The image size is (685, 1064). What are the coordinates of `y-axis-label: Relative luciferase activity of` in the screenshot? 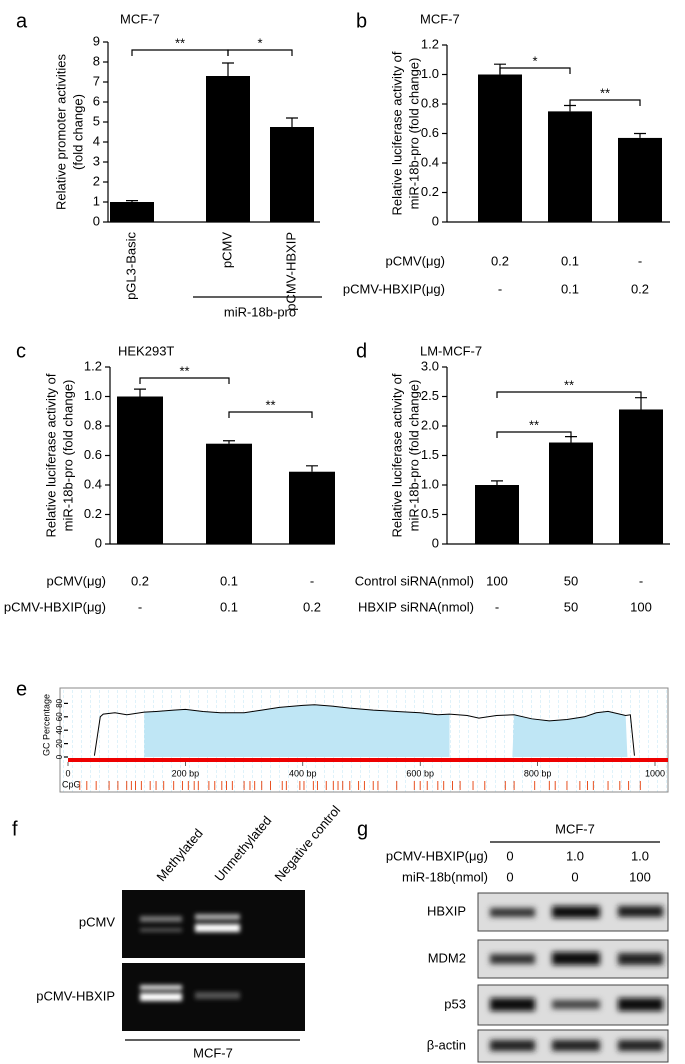 It's located at (396, 133).